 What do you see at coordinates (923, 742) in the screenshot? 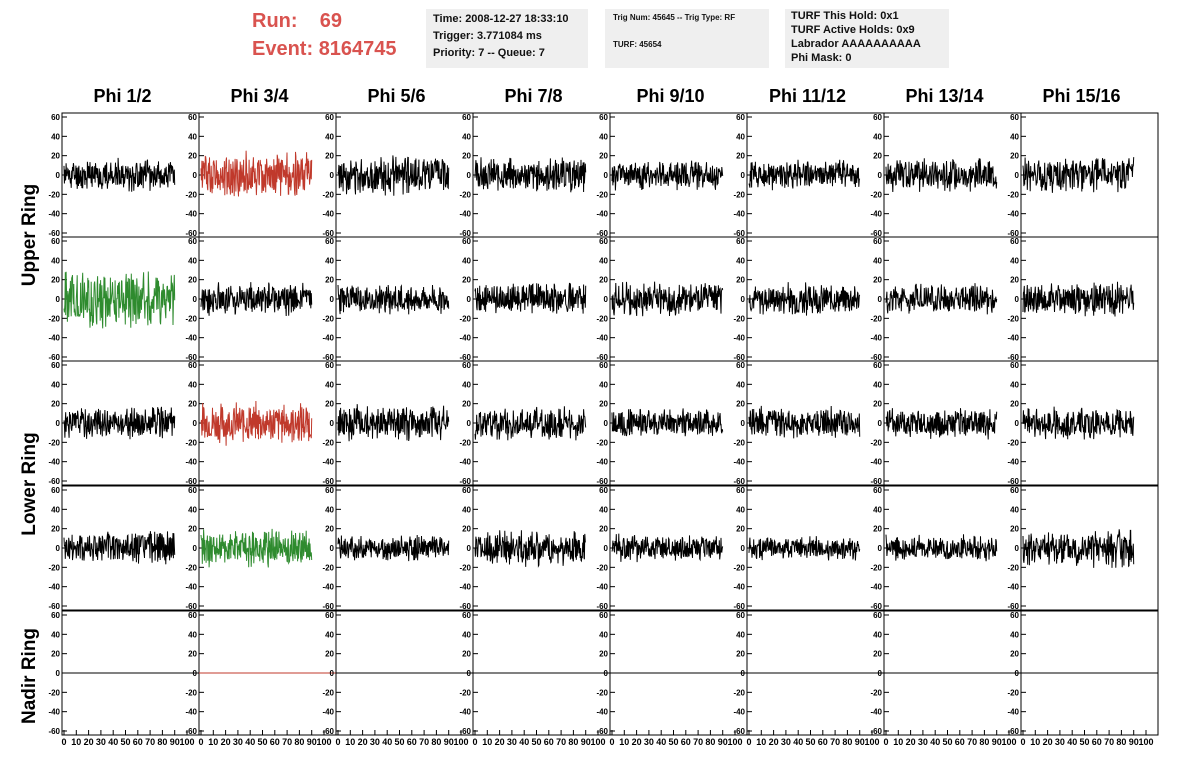
I see `x-tick-label: 30` at bounding box center [923, 742].